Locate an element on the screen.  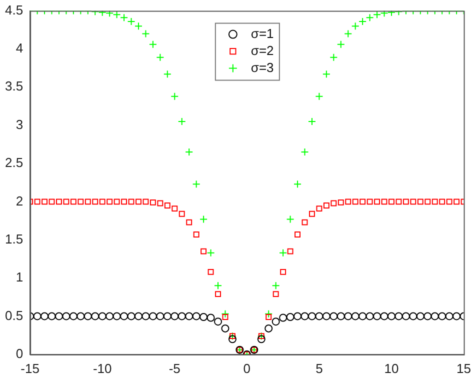
y-tick-label: 3 is located at coordinates (20, 124).